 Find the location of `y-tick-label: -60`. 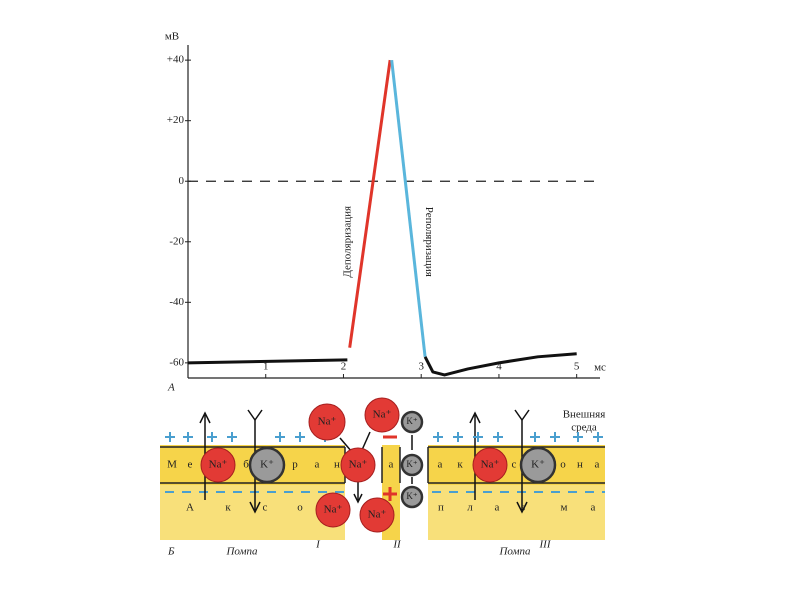

y-tick-label: -60 is located at coordinates (176, 362).